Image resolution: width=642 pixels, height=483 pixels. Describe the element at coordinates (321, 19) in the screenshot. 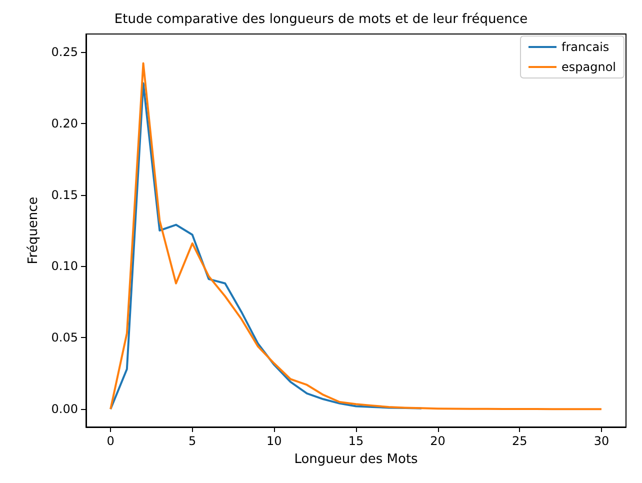

I see `chart-title: Etude comparative des longueurs de mots et de leur fréquence` at that location.